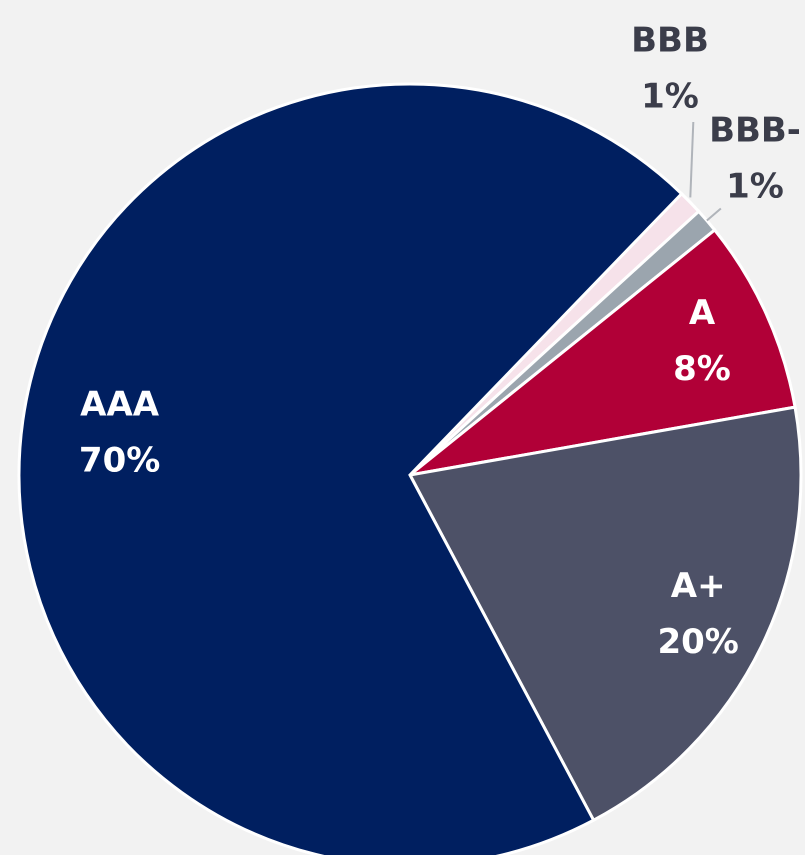 The width and height of the screenshot is (805, 855). I want to click on slice-label: A, so click(702, 313).